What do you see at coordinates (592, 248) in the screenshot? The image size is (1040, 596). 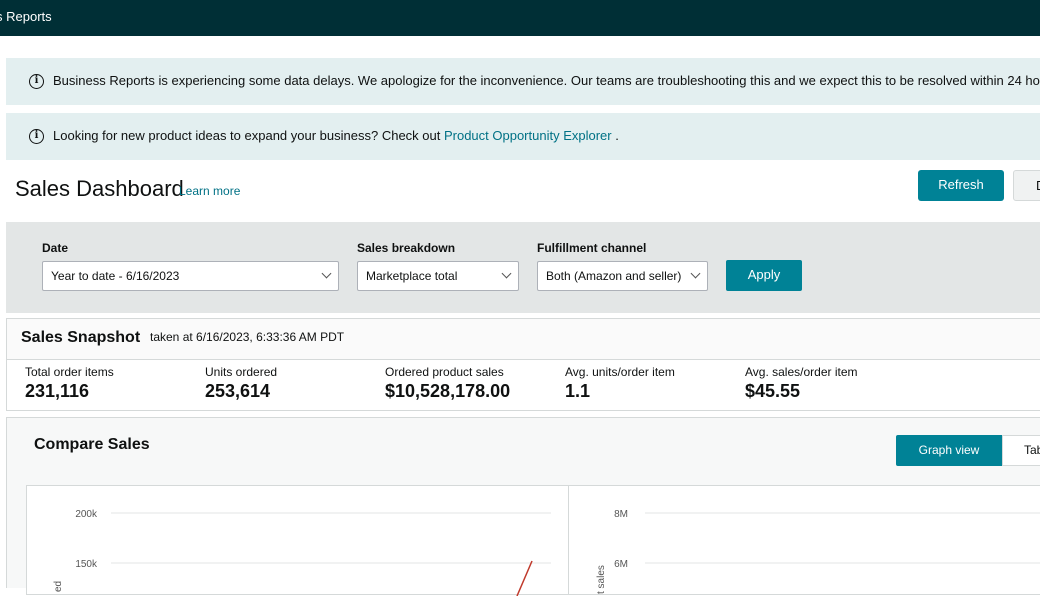 I see `fulfillment-channel-label: Fulfillment channel` at bounding box center [592, 248].